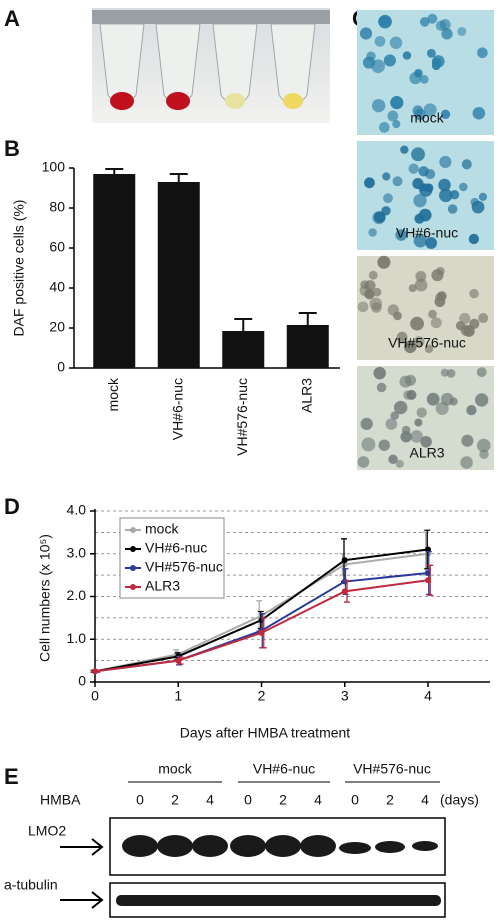 Image resolution: width=498 pixels, height=922 pixels. Describe the element at coordinates (12, 148) in the screenshot. I see `panel-label: B` at that location.